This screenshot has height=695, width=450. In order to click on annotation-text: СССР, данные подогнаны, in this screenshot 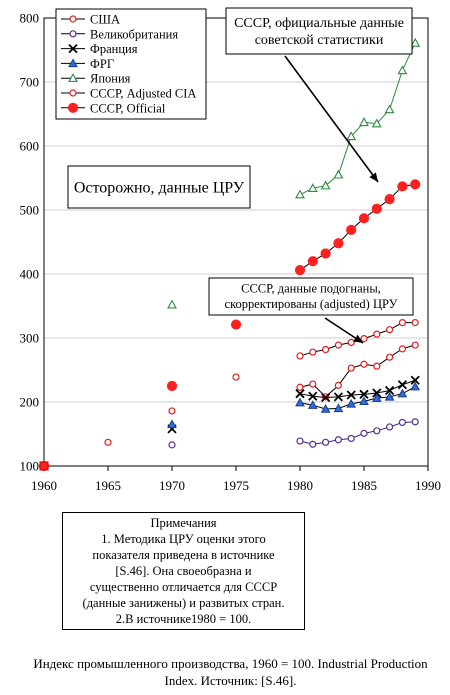, I will do `click(311, 289)`.